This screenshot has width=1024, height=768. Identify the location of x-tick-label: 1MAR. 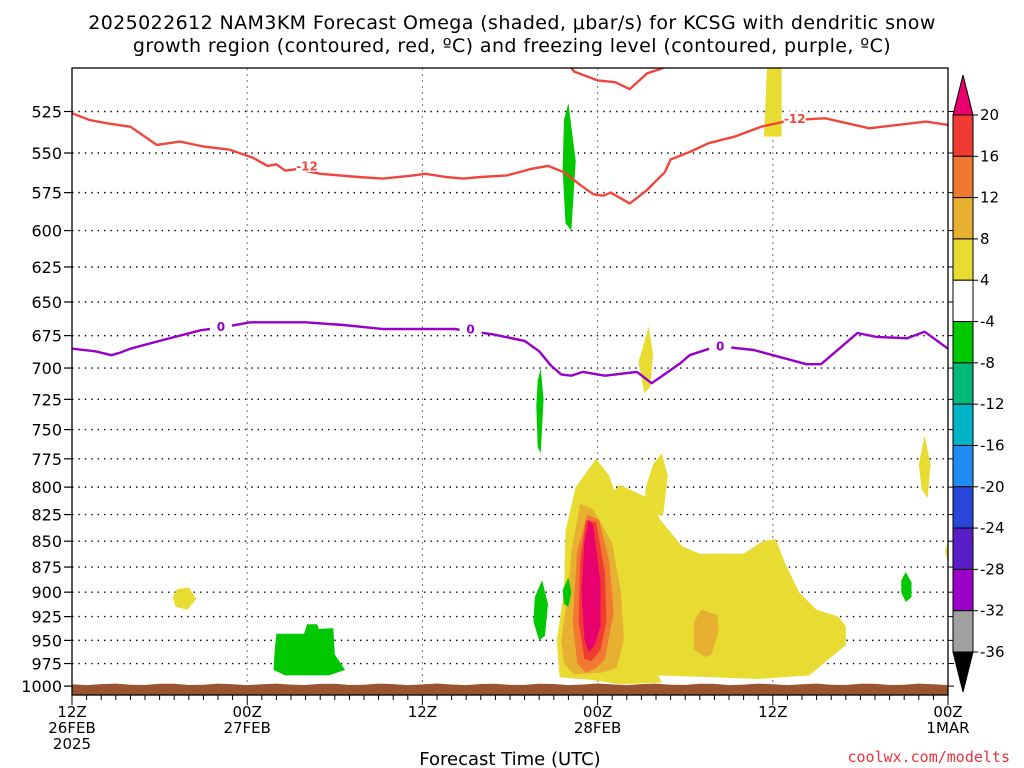
(947, 728).